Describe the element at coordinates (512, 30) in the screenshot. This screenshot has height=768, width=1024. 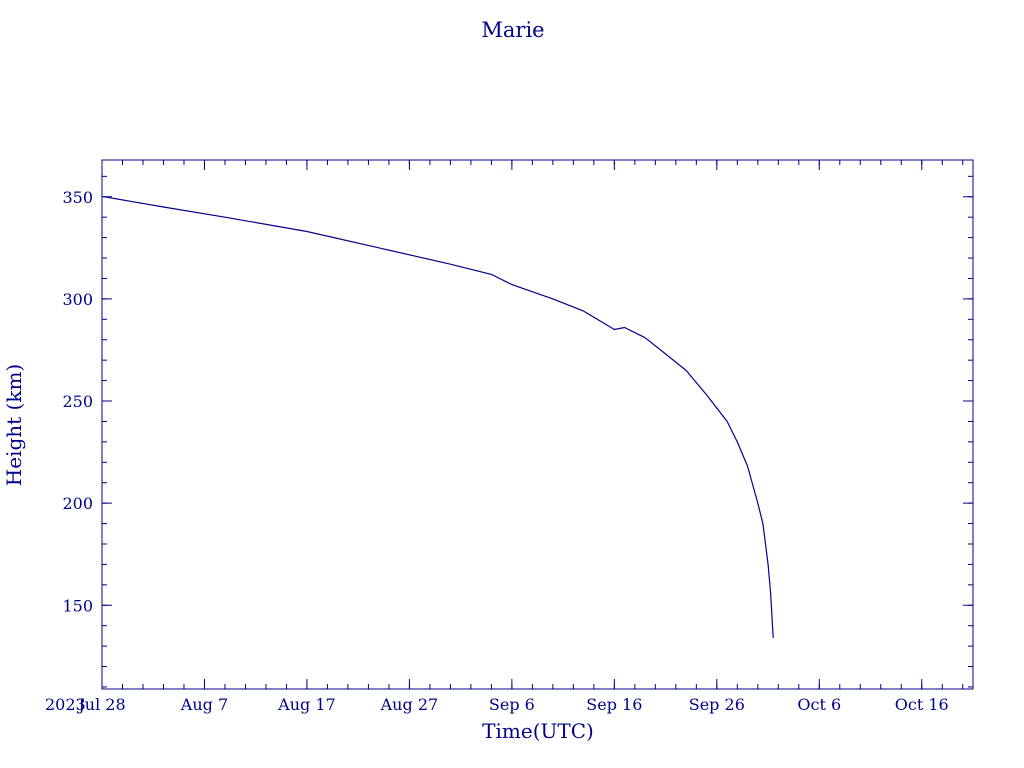
I see `chart-title: Marie` at that location.